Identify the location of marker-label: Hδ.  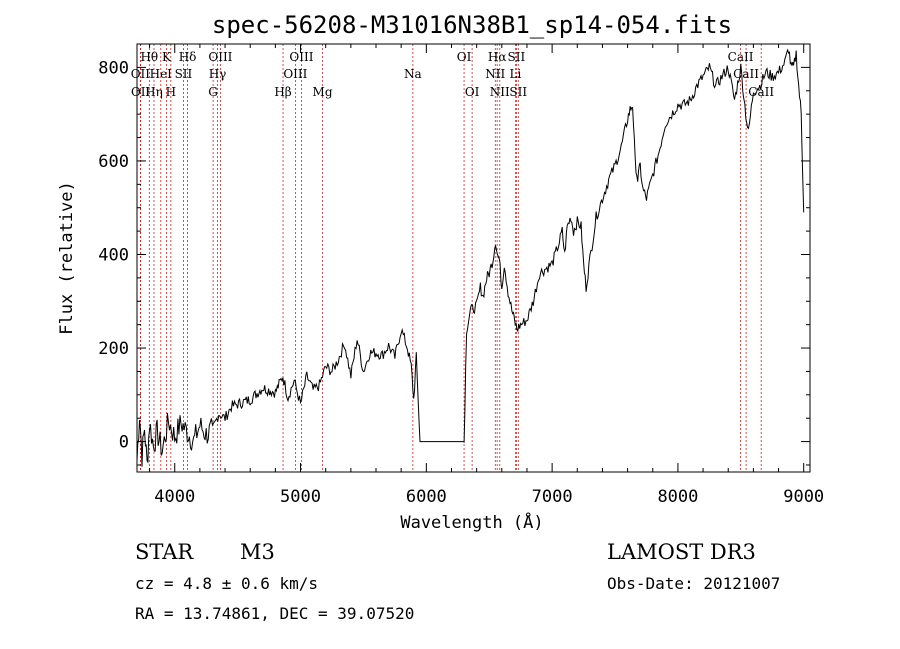
(188, 57).